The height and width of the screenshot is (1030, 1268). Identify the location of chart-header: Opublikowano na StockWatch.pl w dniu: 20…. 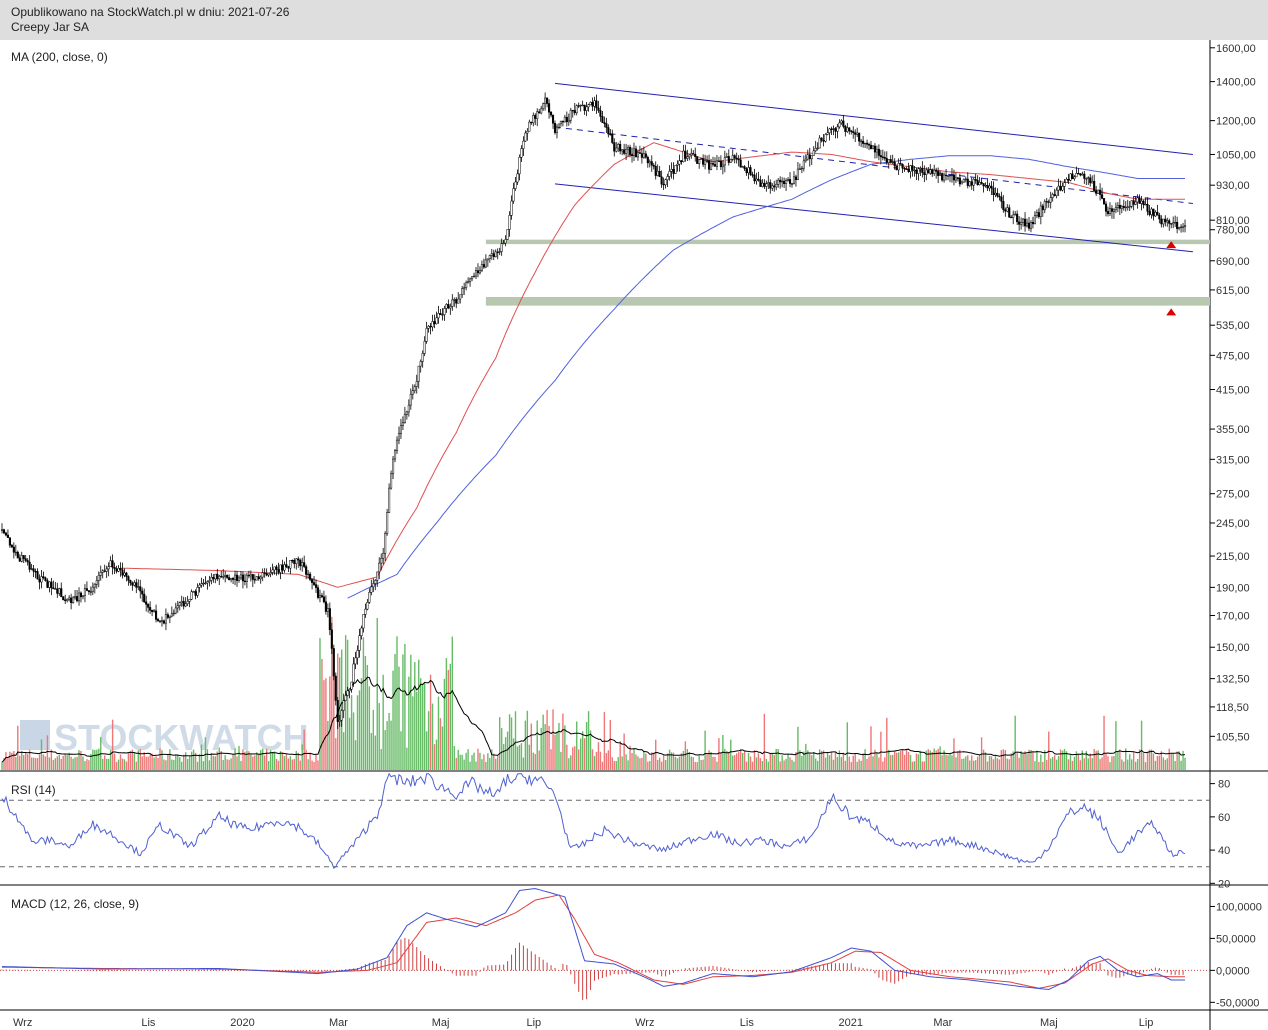
(634, 20).